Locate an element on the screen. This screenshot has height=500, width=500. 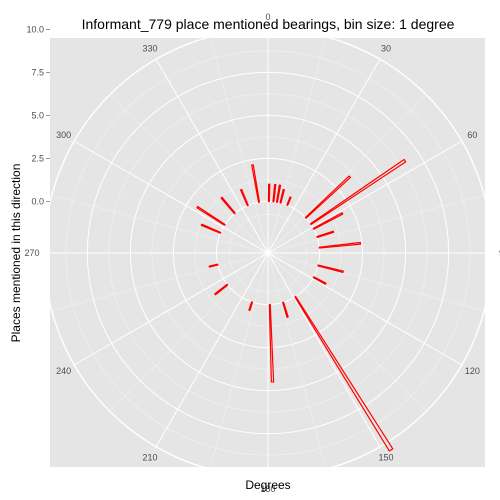
angle-tick-label: 60 is located at coordinates (472, 135).